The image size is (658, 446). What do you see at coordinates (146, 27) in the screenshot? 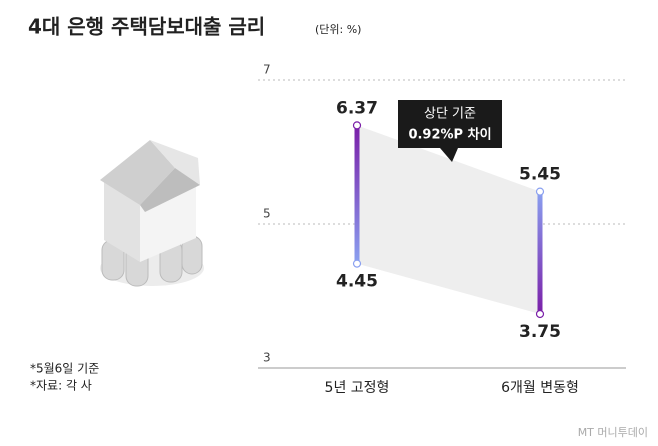
I see `chart-title: 4대 은행 주택담보대출 금리` at bounding box center [146, 27].